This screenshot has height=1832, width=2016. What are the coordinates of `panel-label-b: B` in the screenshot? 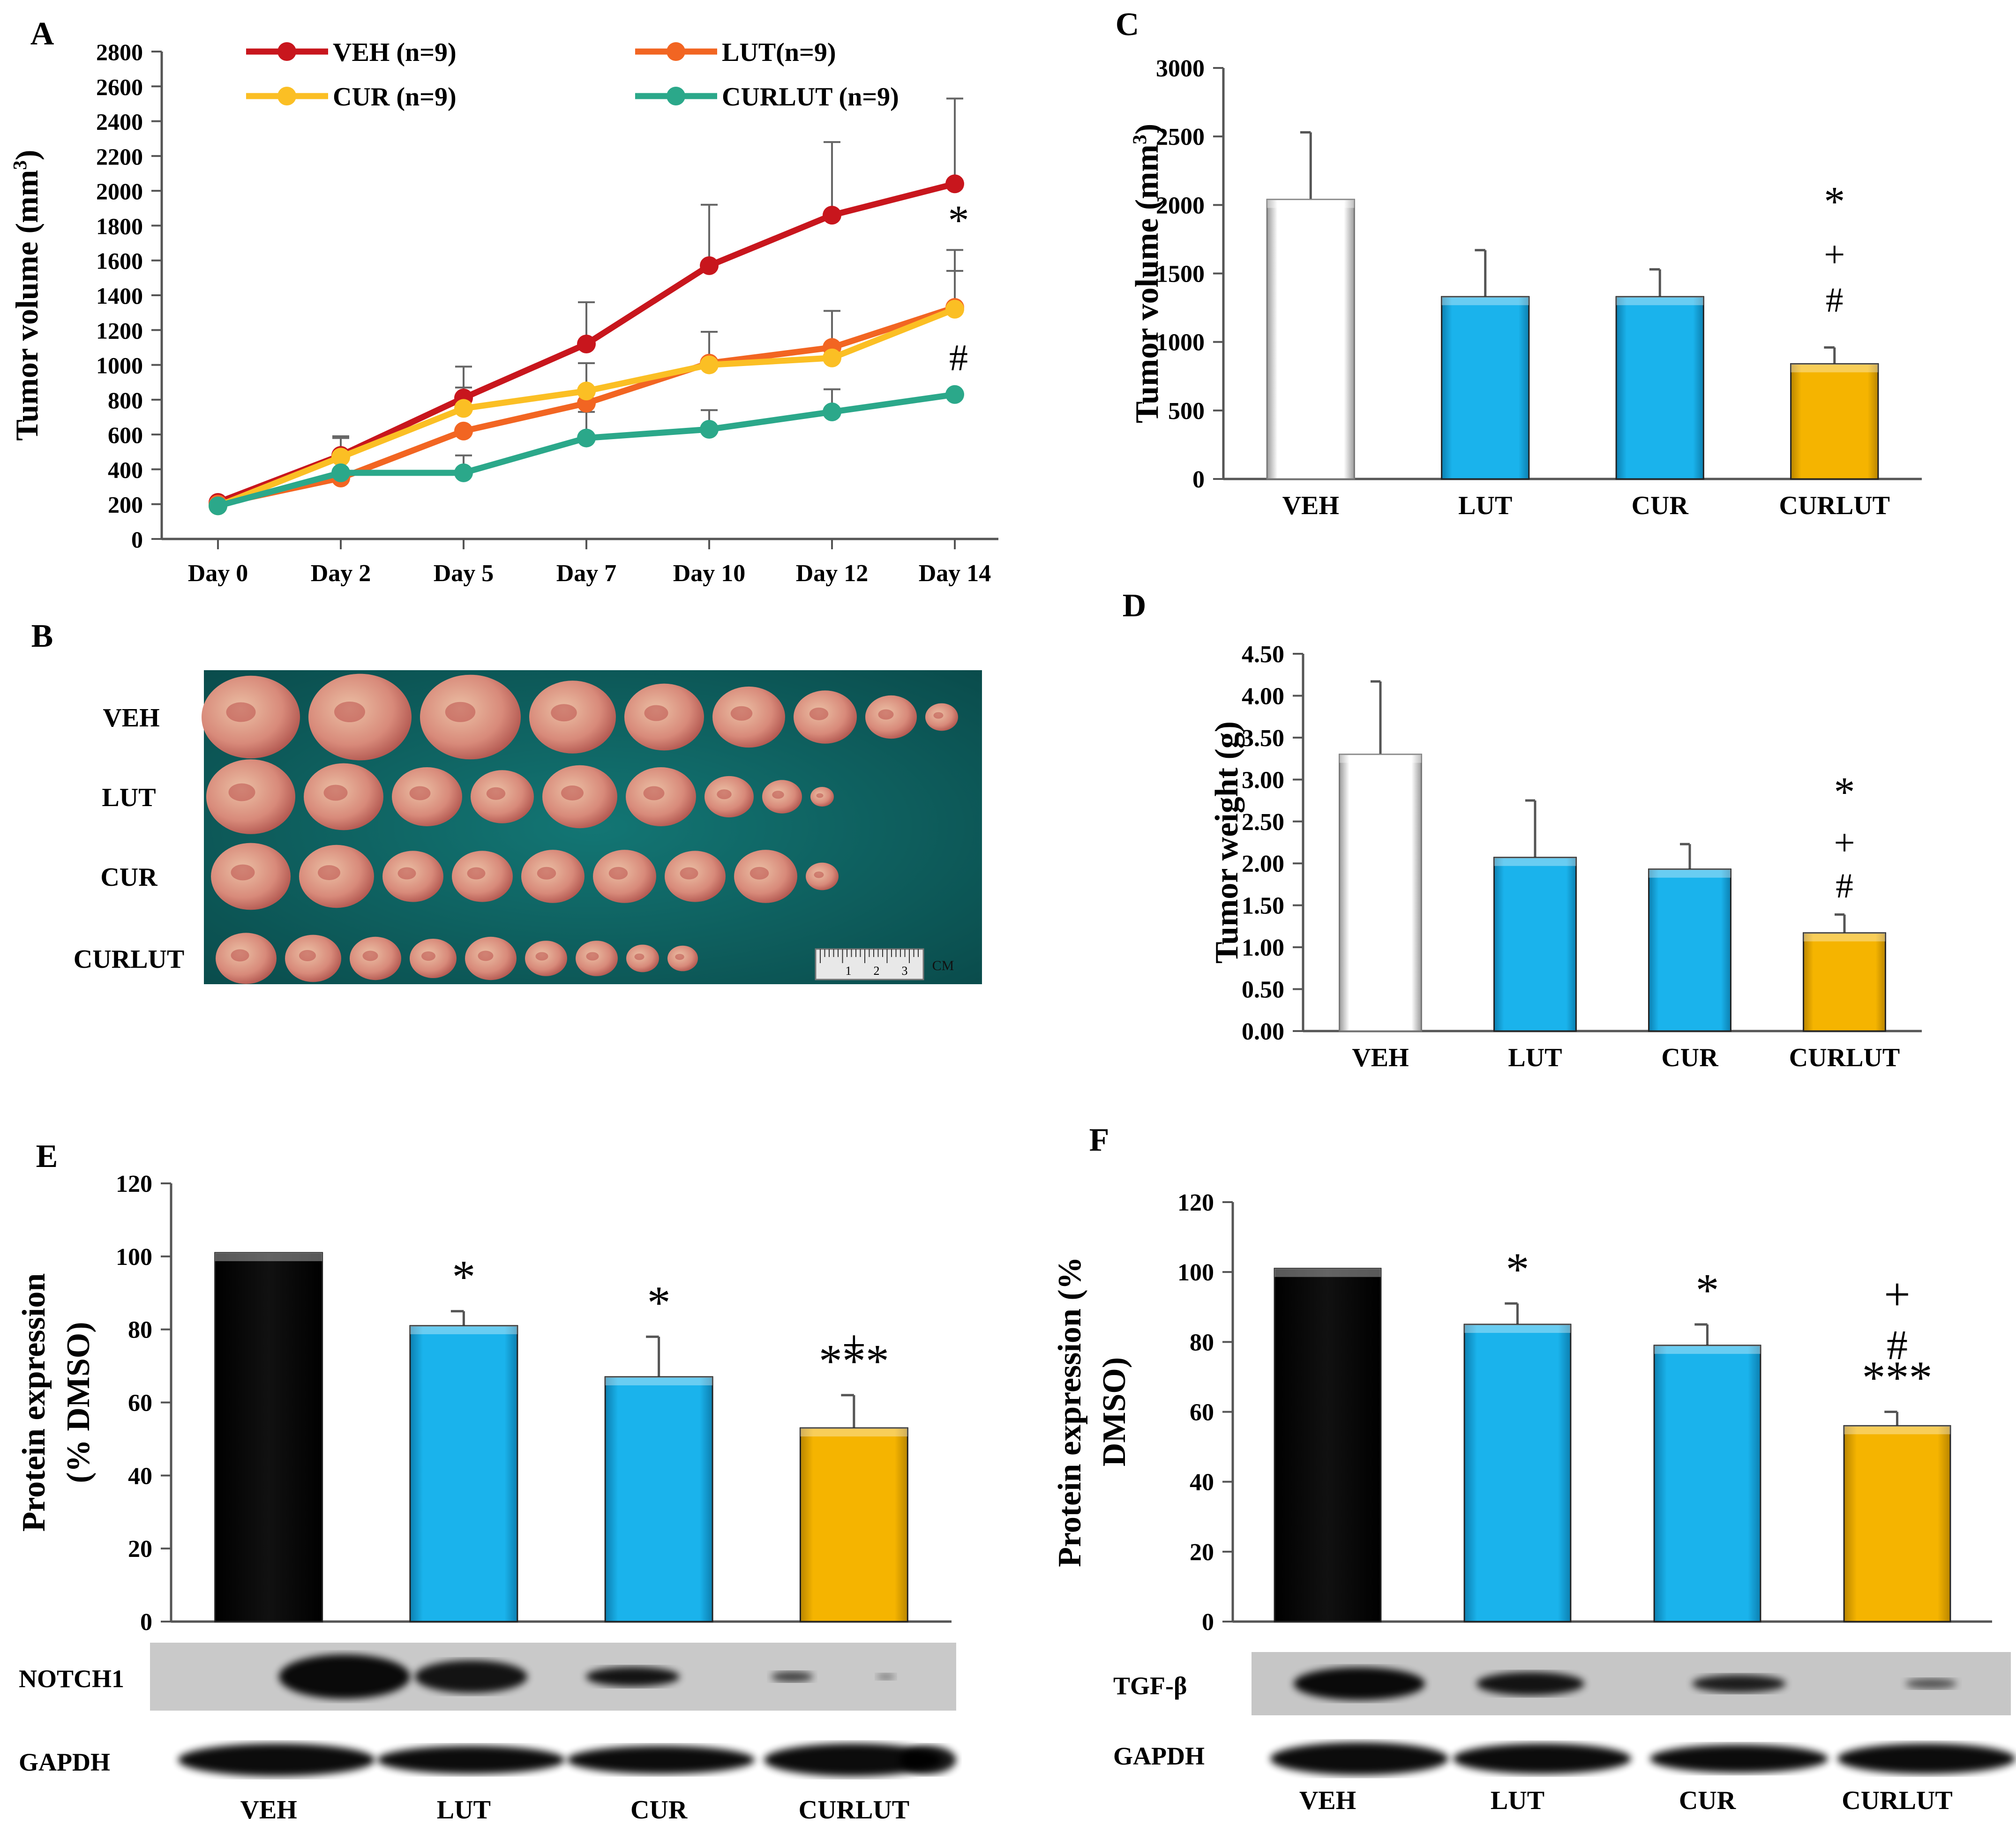 It's located at (42, 636).